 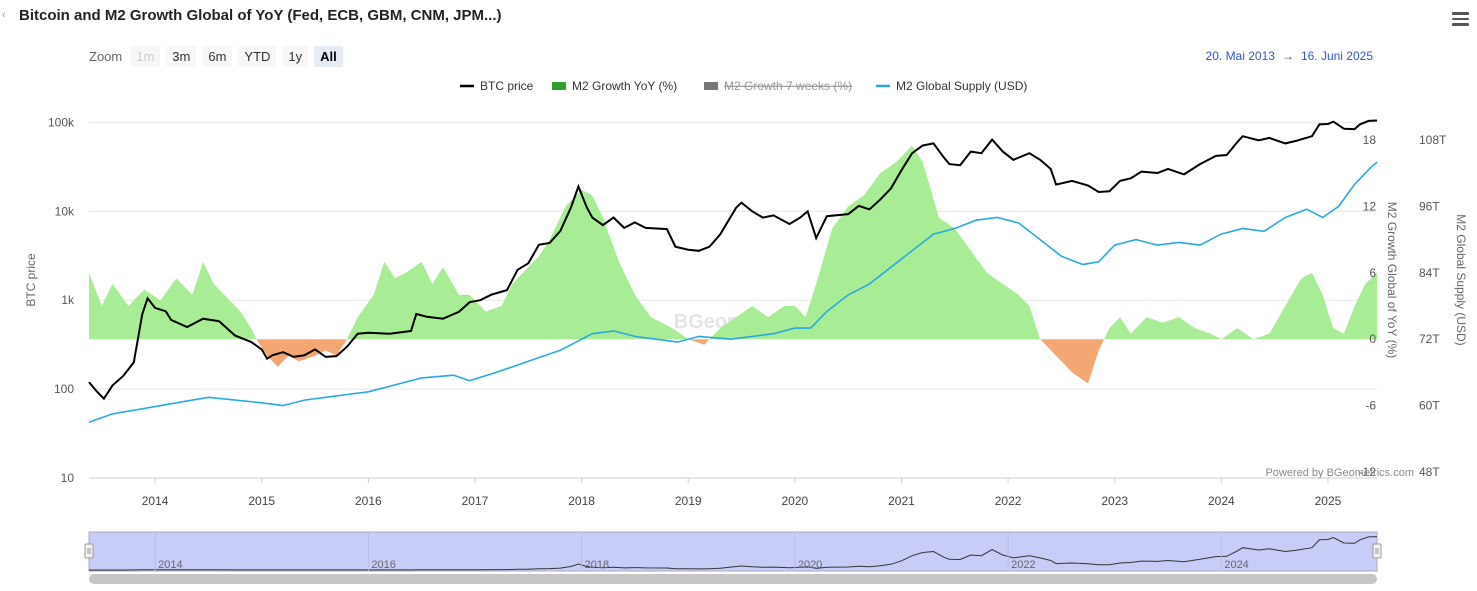 I want to click on navigator-tick-2014: 2014, so click(x=170, y=565).